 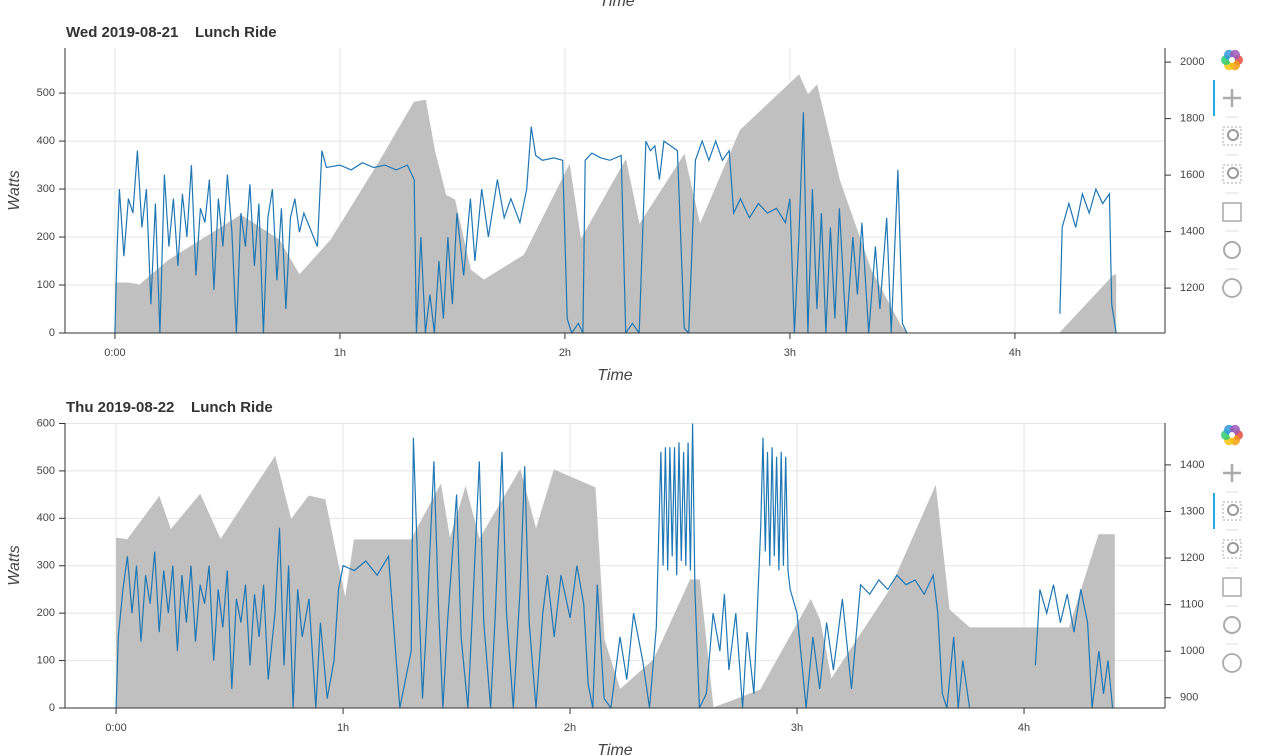 I want to click on y2-tick-label: 1600, so click(x=1192, y=175).